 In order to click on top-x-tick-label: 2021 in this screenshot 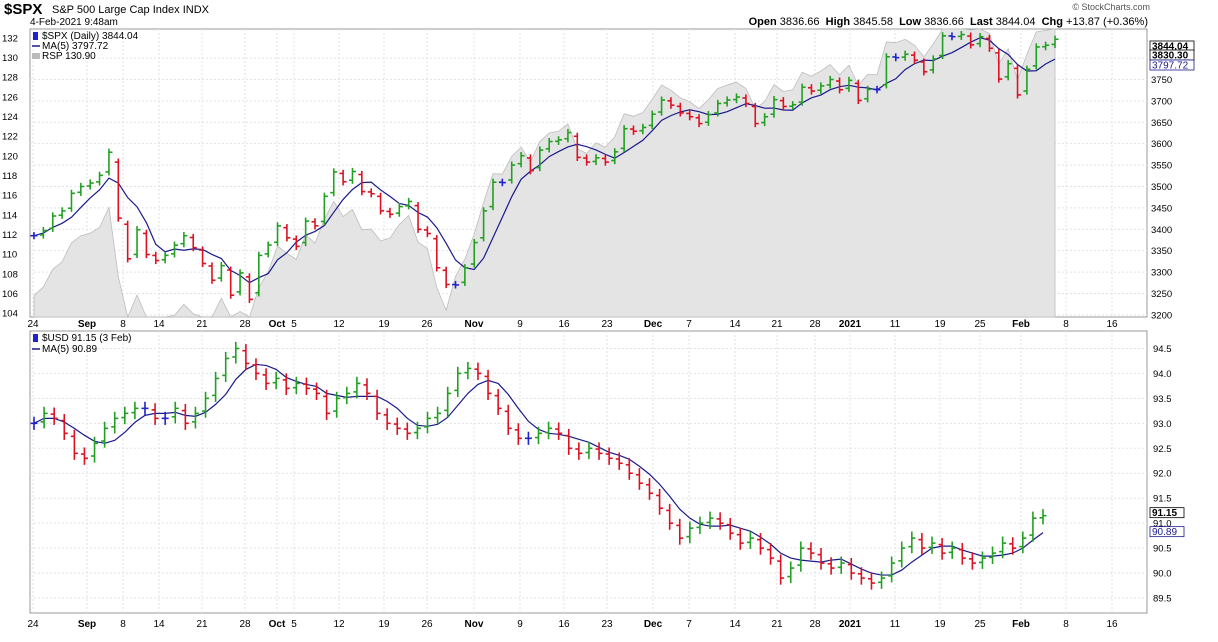, I will do `click(850, 324)`.